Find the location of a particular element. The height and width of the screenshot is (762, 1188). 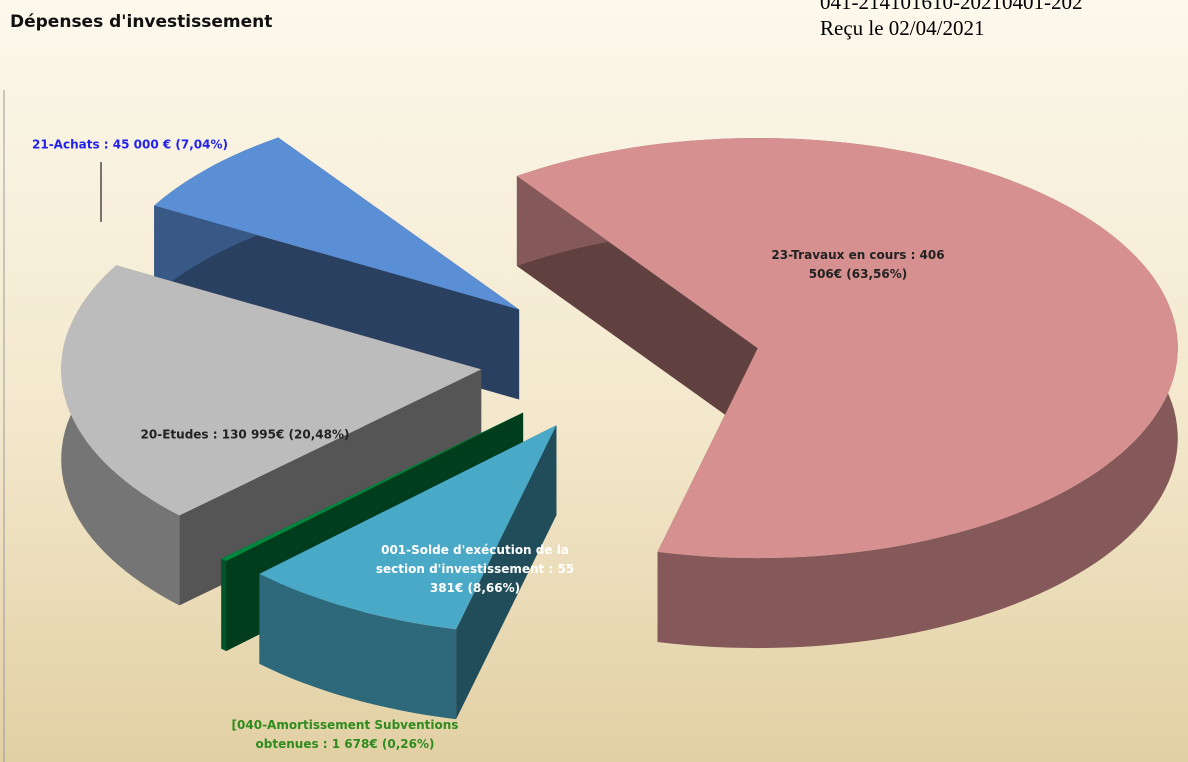

slice-side is located at coordinates (337, 302).